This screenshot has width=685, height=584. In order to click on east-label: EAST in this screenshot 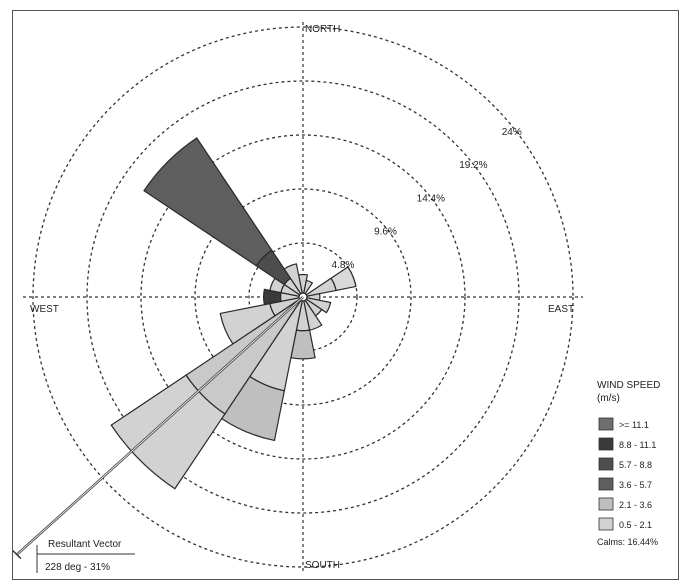, I will do `click(561, 309)`.